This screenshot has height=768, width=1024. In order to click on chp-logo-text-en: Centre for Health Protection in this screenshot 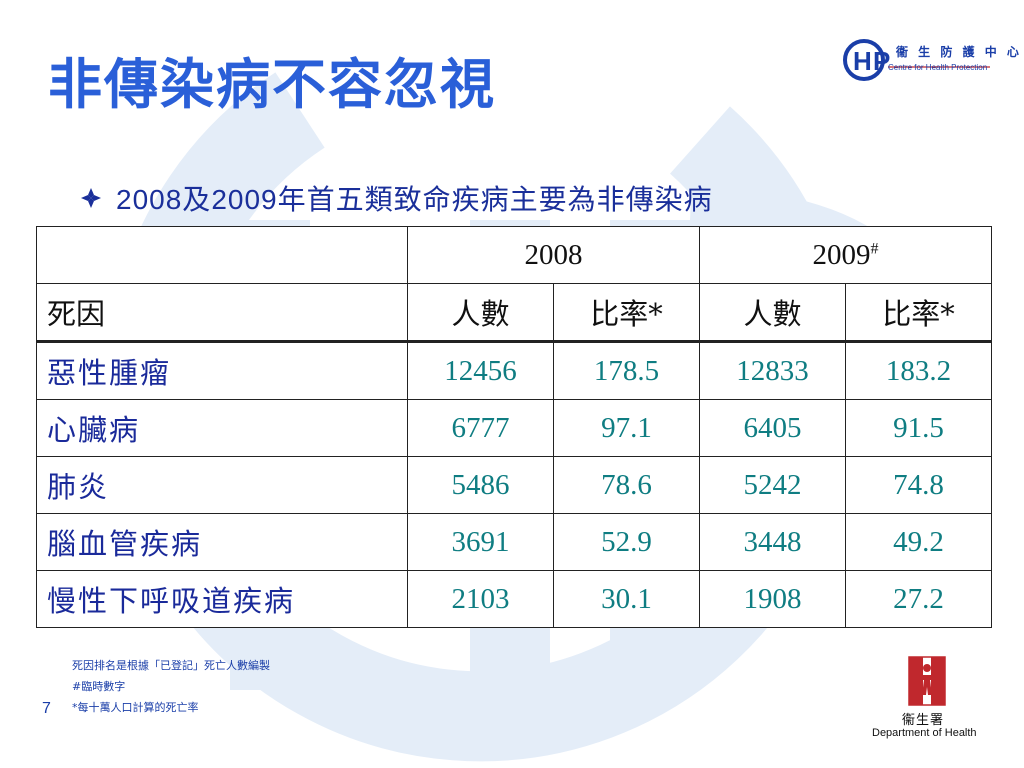, I will do `click(938, 67)`.